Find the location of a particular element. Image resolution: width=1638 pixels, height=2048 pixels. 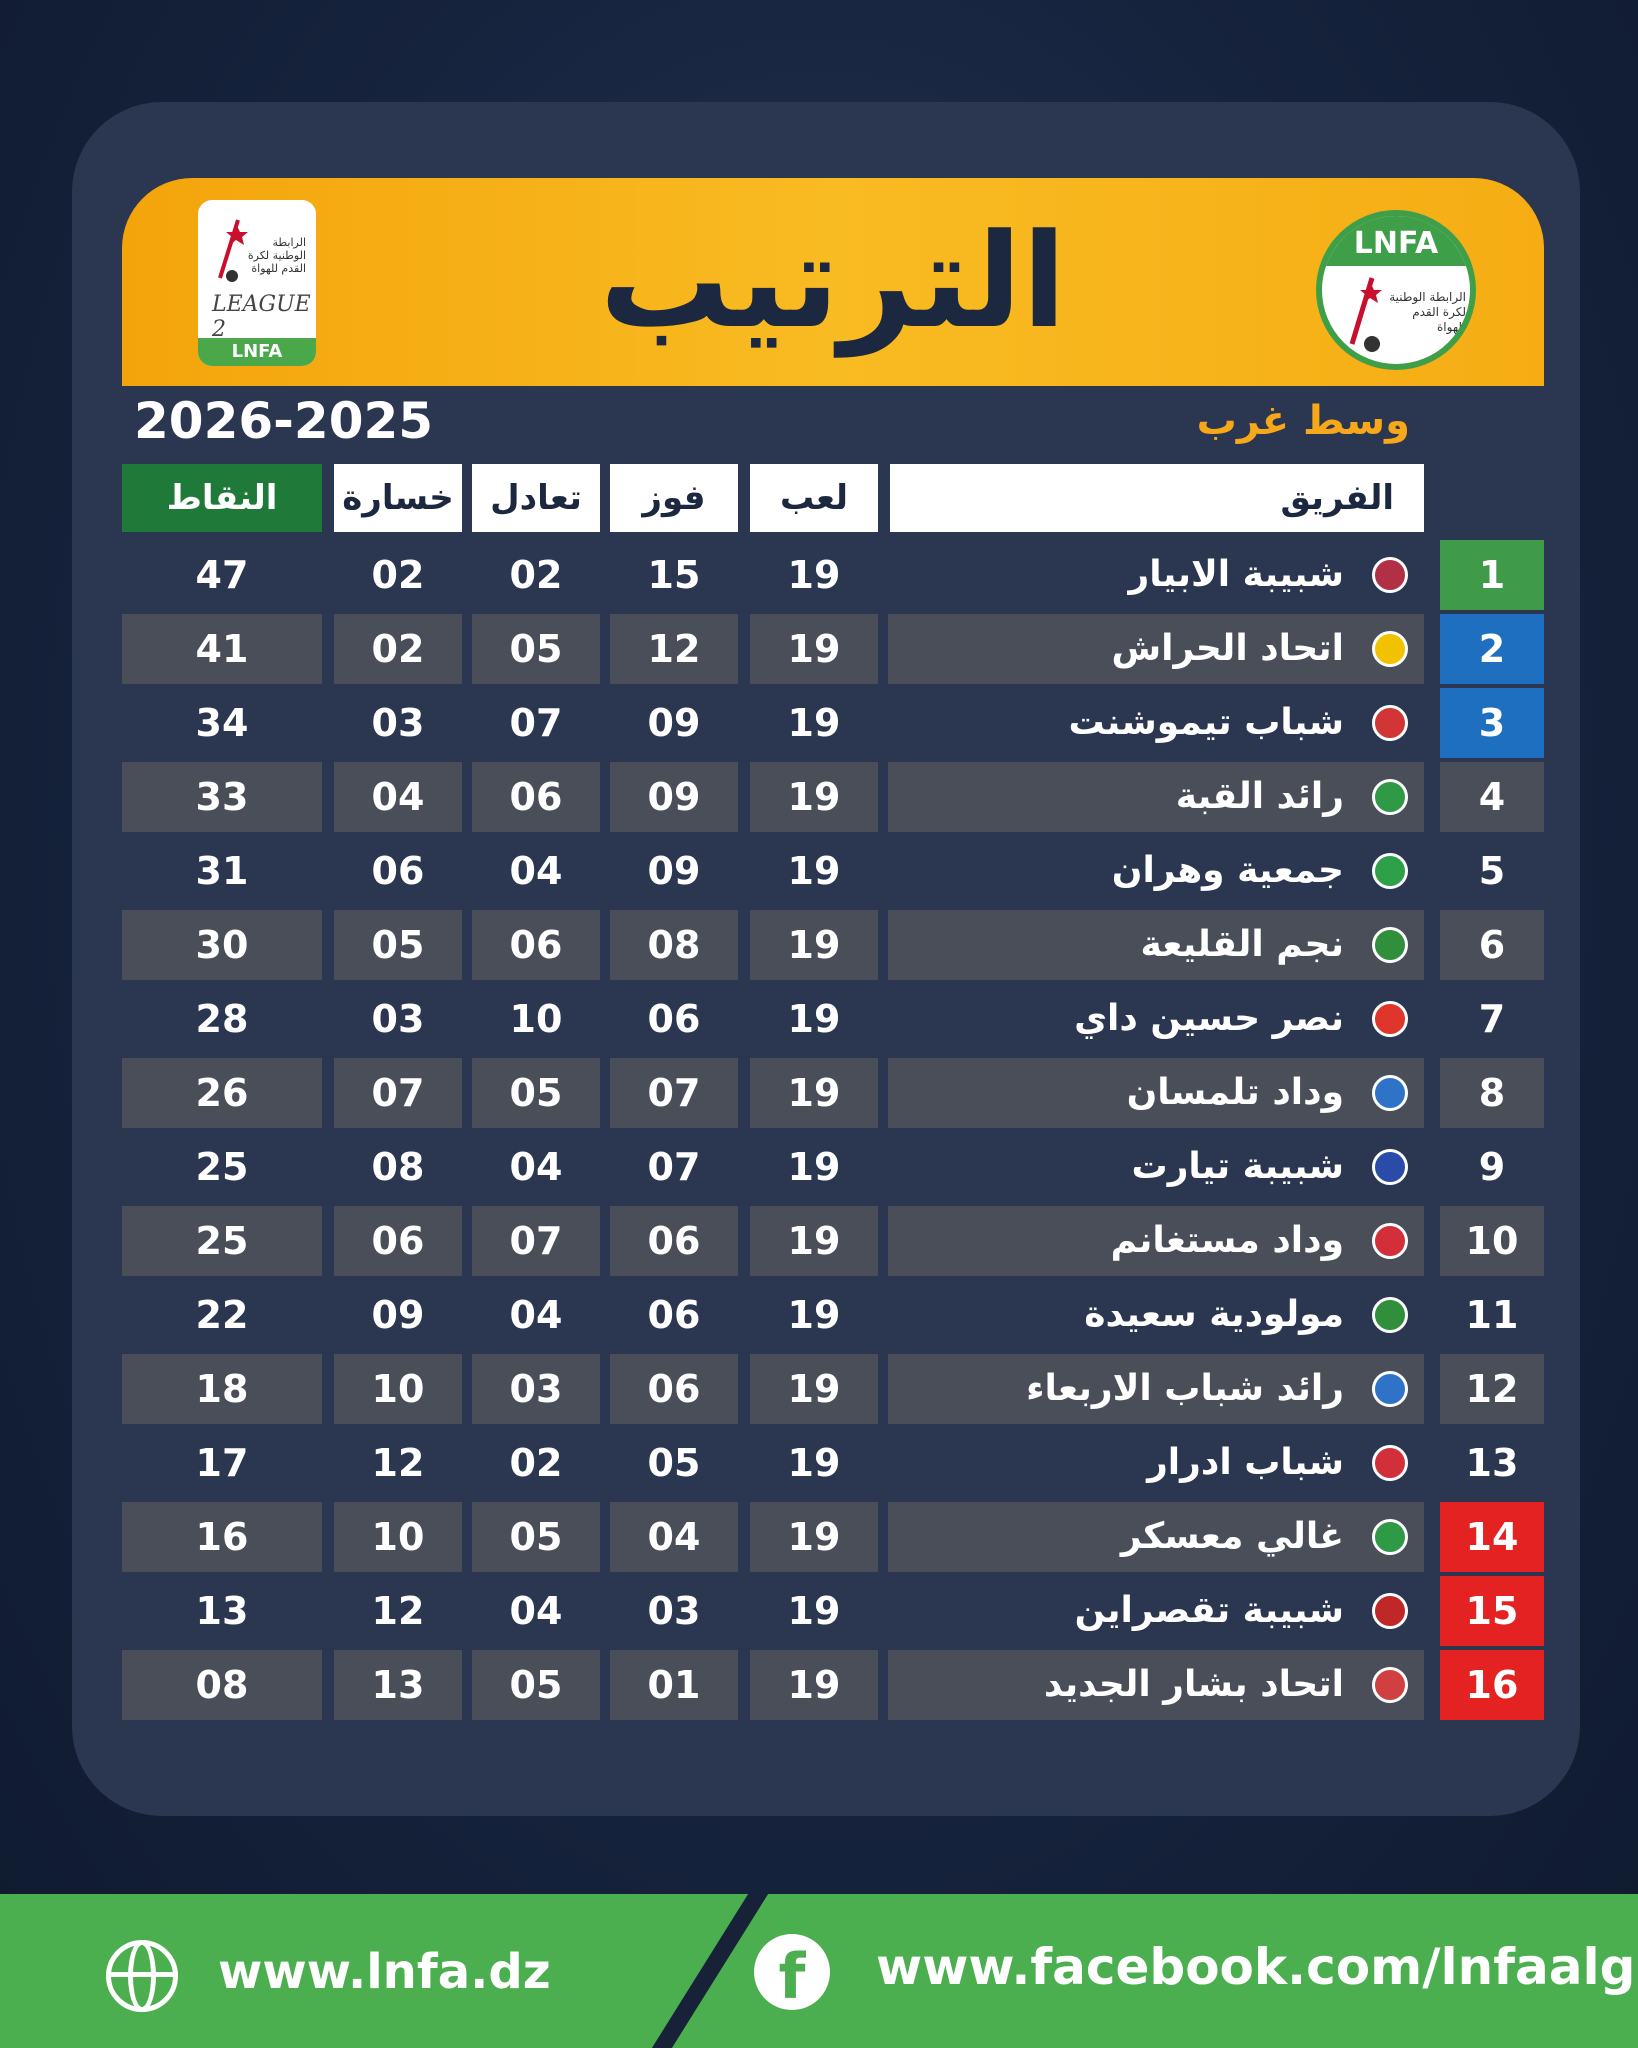

points-cell: 41 is located at coordinates (222, 649).